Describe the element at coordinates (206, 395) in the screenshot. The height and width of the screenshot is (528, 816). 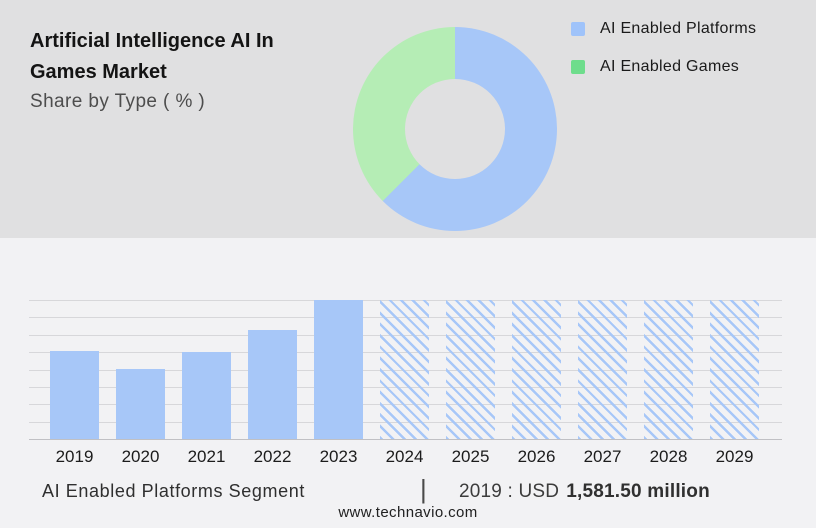
I see `bar-2021` at that location.